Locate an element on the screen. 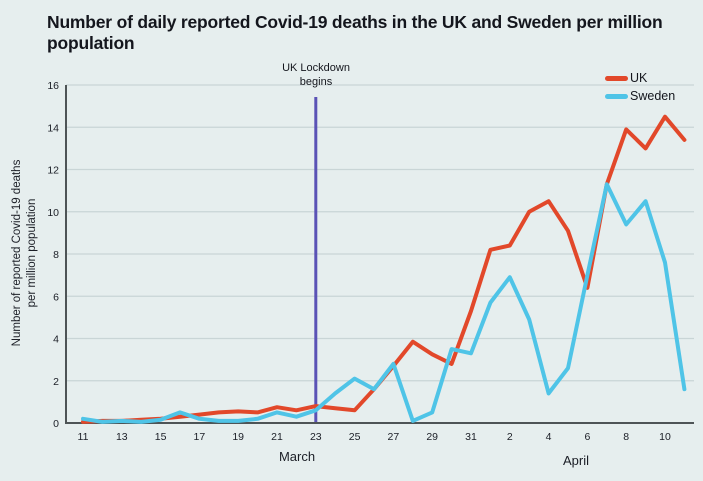  x-tick-label: 21 is located at coordinates (277, 437).